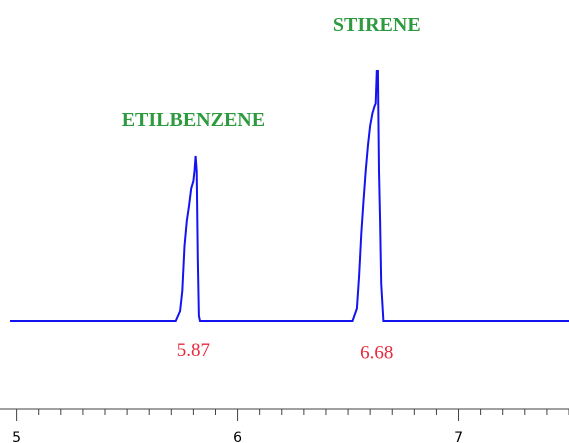  Describe the element at coordinates (376, 353) in the screenshot. I see `retention-time-label: 6.68` at that location.